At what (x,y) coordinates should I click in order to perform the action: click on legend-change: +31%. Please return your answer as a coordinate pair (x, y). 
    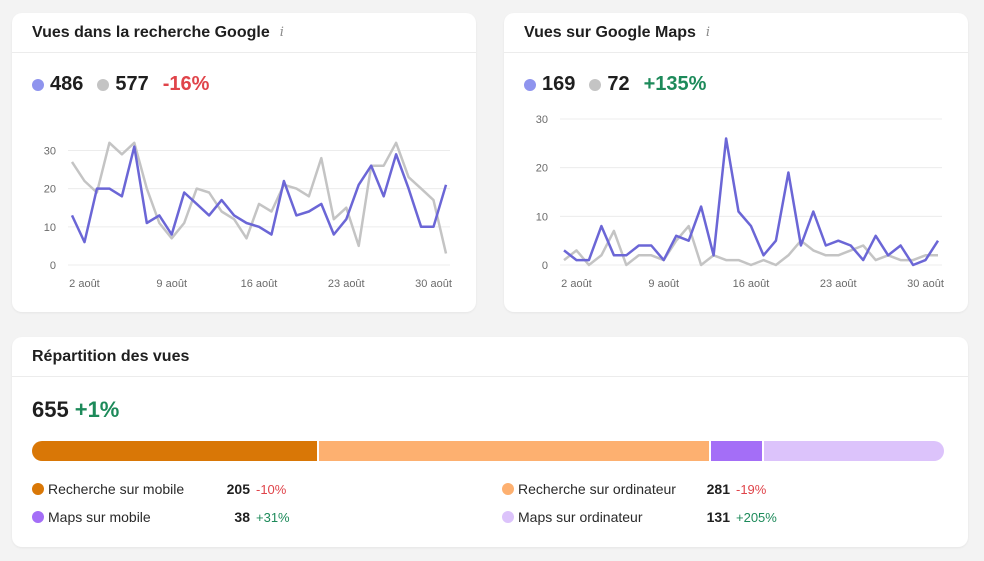
    Looking at the image, I should click on (273, 517).